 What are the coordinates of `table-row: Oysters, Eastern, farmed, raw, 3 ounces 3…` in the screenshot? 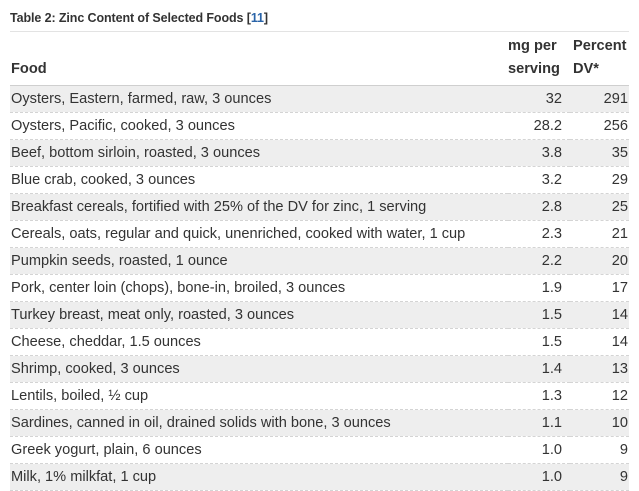 It's located at (319, 99).